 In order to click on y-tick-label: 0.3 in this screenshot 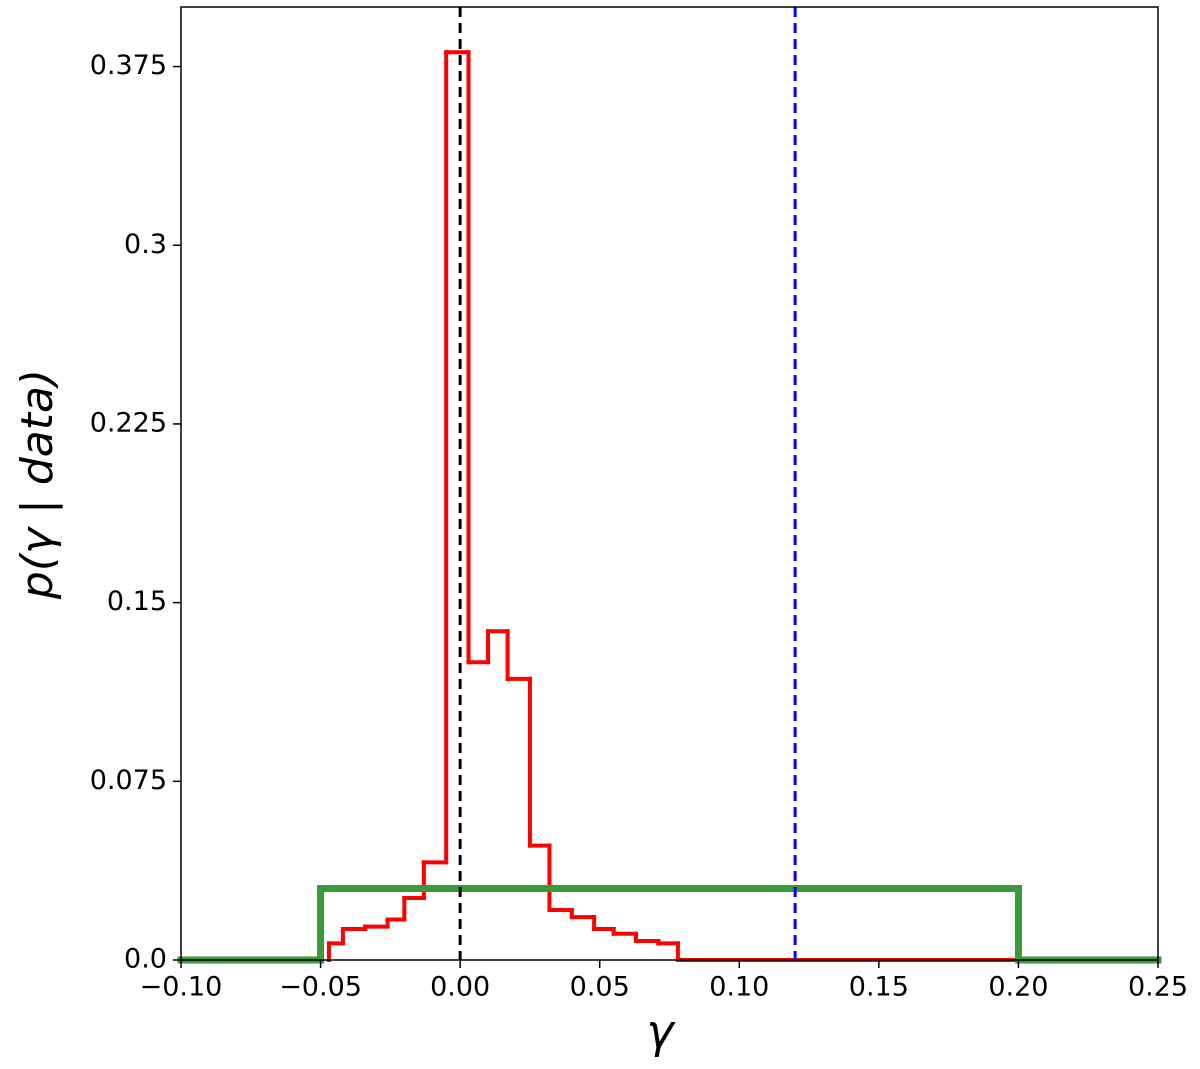, I will do `click(145, 244)`.